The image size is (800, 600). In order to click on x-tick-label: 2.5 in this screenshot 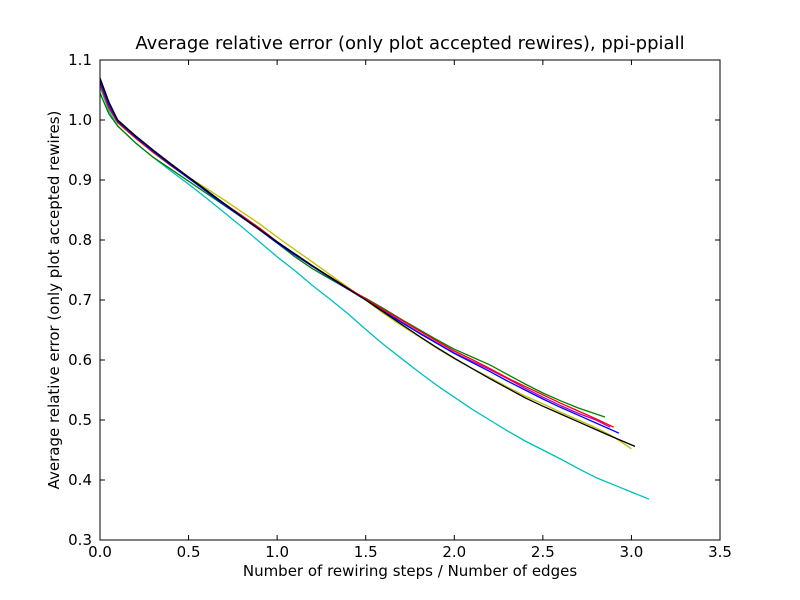, I will do `click(543, 552)`.